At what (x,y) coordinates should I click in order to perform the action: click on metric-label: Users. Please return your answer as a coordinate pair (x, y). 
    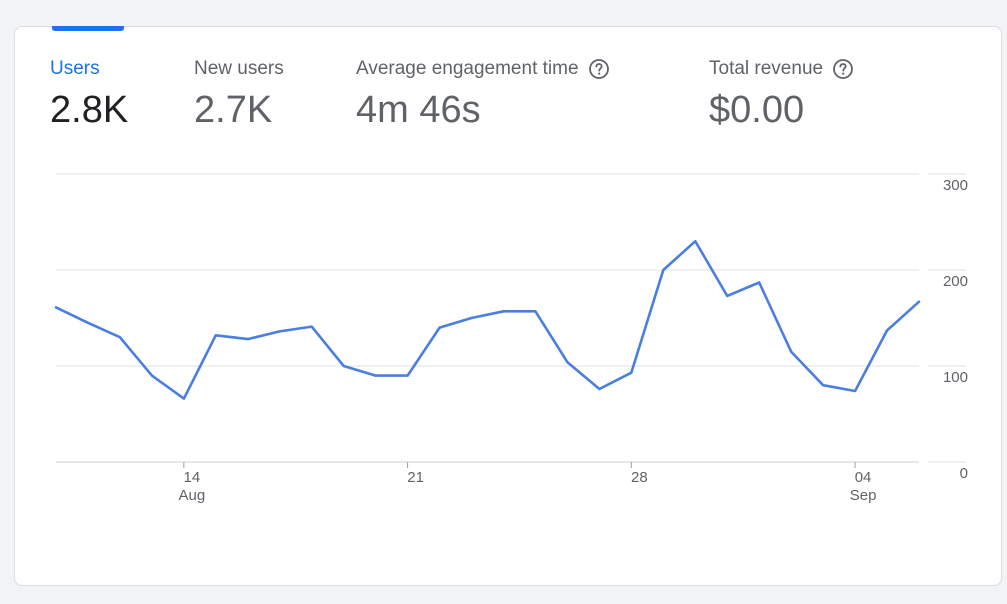
    Looking at the image, I should click on (89, 69).